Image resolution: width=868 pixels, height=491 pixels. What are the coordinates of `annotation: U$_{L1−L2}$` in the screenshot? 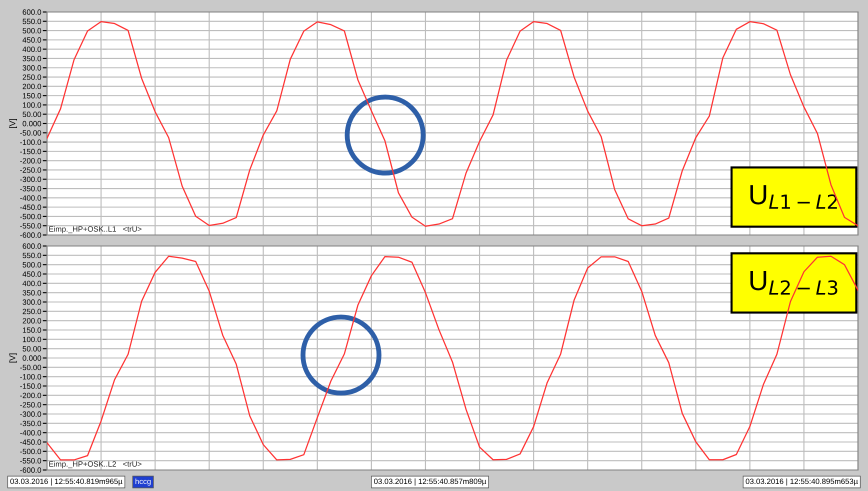 It's located at (793, 197).